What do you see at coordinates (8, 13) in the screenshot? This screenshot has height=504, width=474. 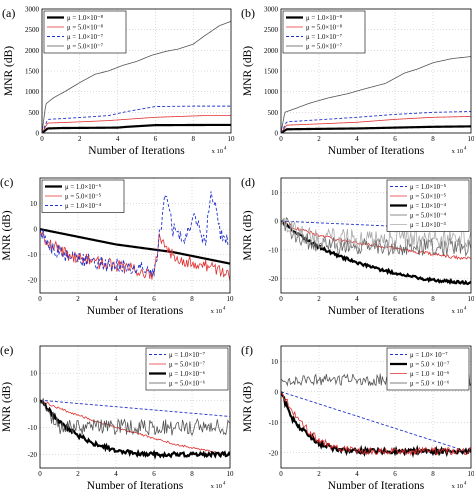 I see `panel-label: (a)` at bounding box center [8, 13].